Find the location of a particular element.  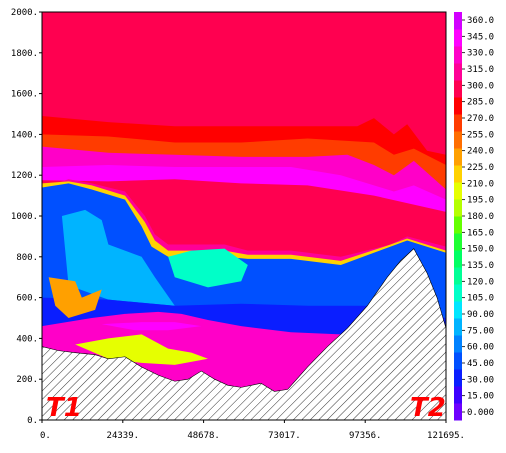

y-tick-label: 200. is located at coordinates (27, 380).